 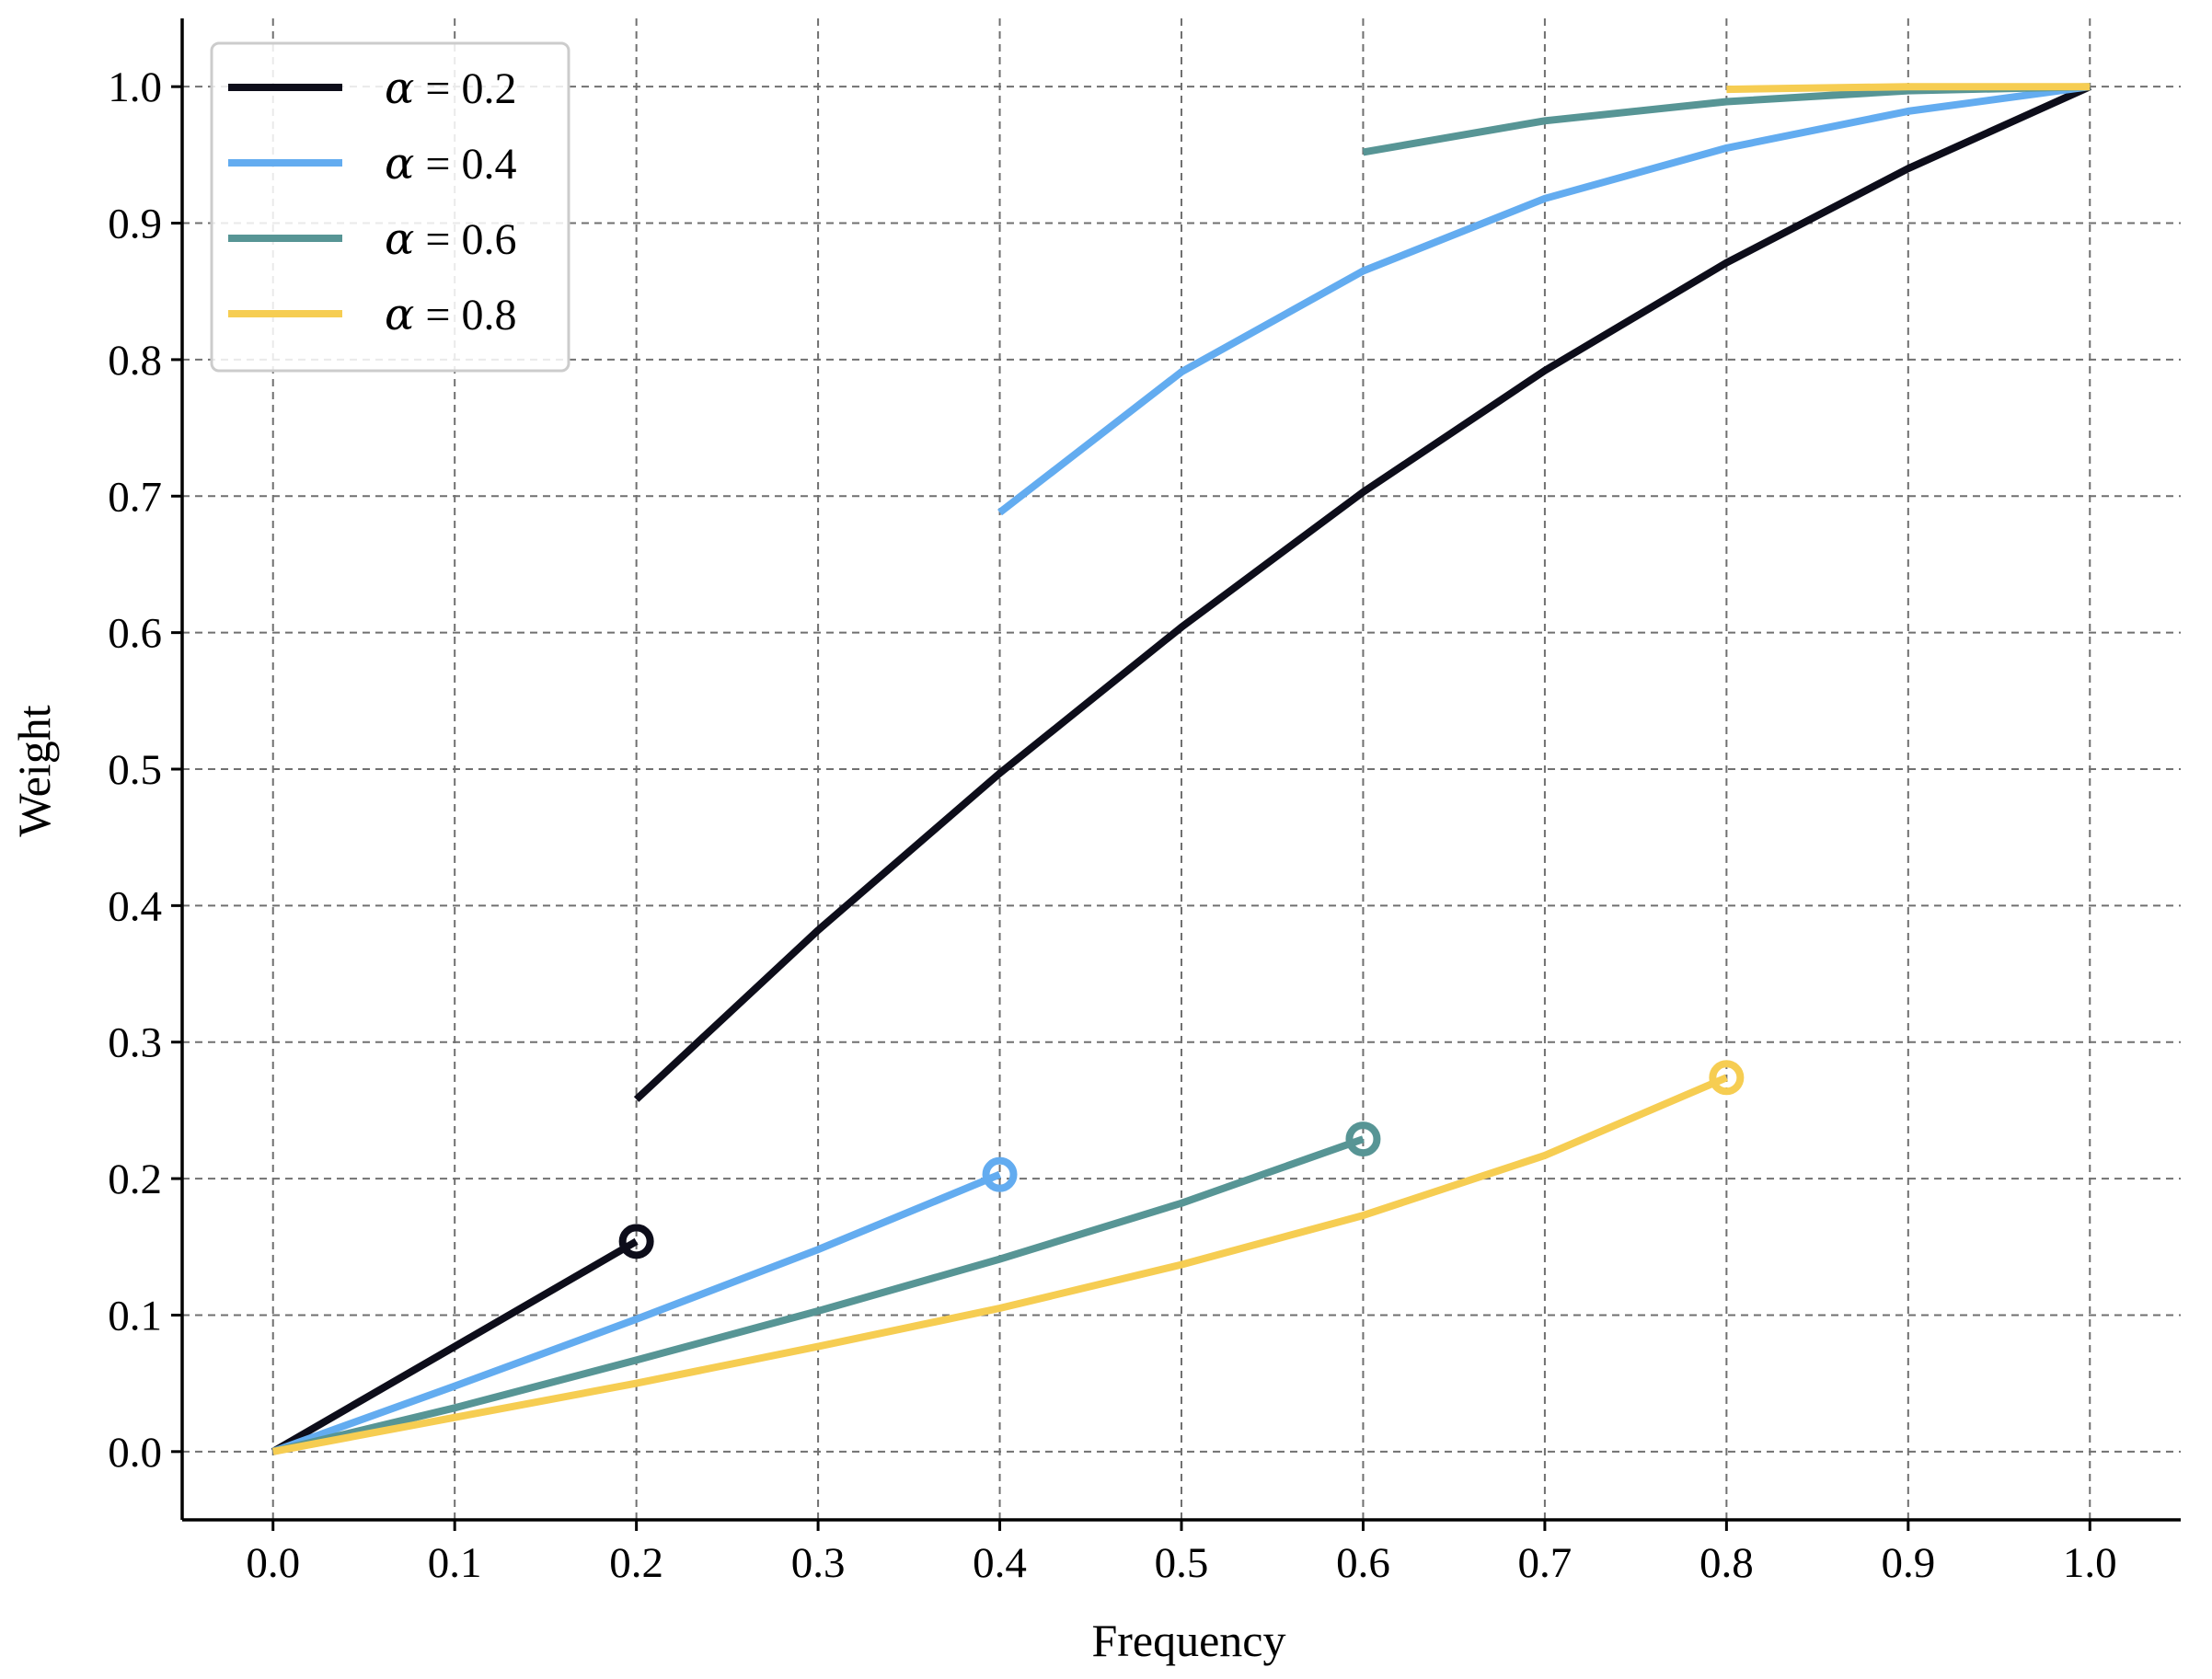 I want to click on x-tick-label: 0.4, so click(x=1000, y=1563).